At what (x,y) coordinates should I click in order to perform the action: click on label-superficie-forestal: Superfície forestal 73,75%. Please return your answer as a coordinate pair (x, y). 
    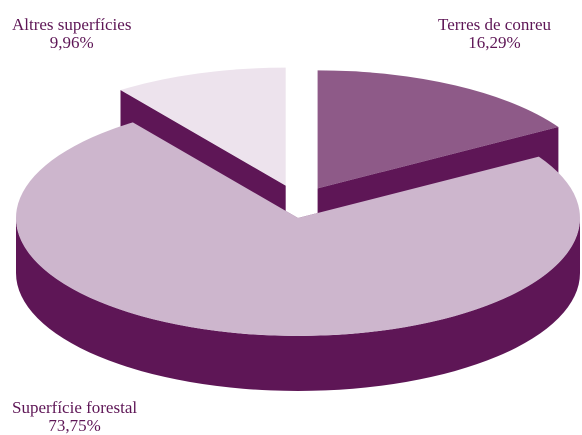
    Looking at the image, I should click on (74, 417).